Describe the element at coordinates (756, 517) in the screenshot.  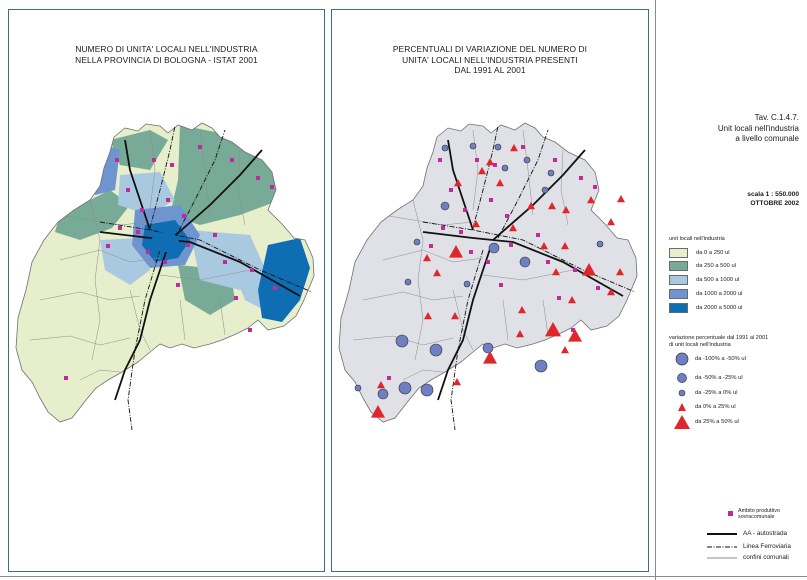
I see `legend-ambito-2: sovracomunale` at that location.